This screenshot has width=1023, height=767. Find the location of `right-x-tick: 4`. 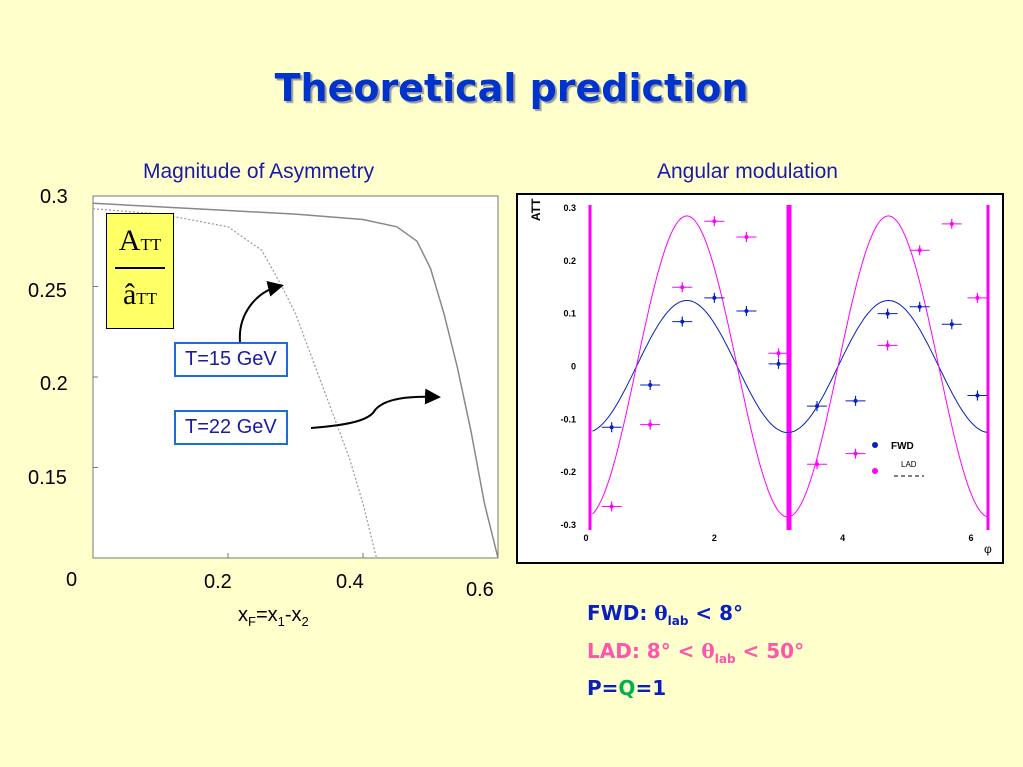

right-x-tick: 4 is located at coordinates (842, 538).